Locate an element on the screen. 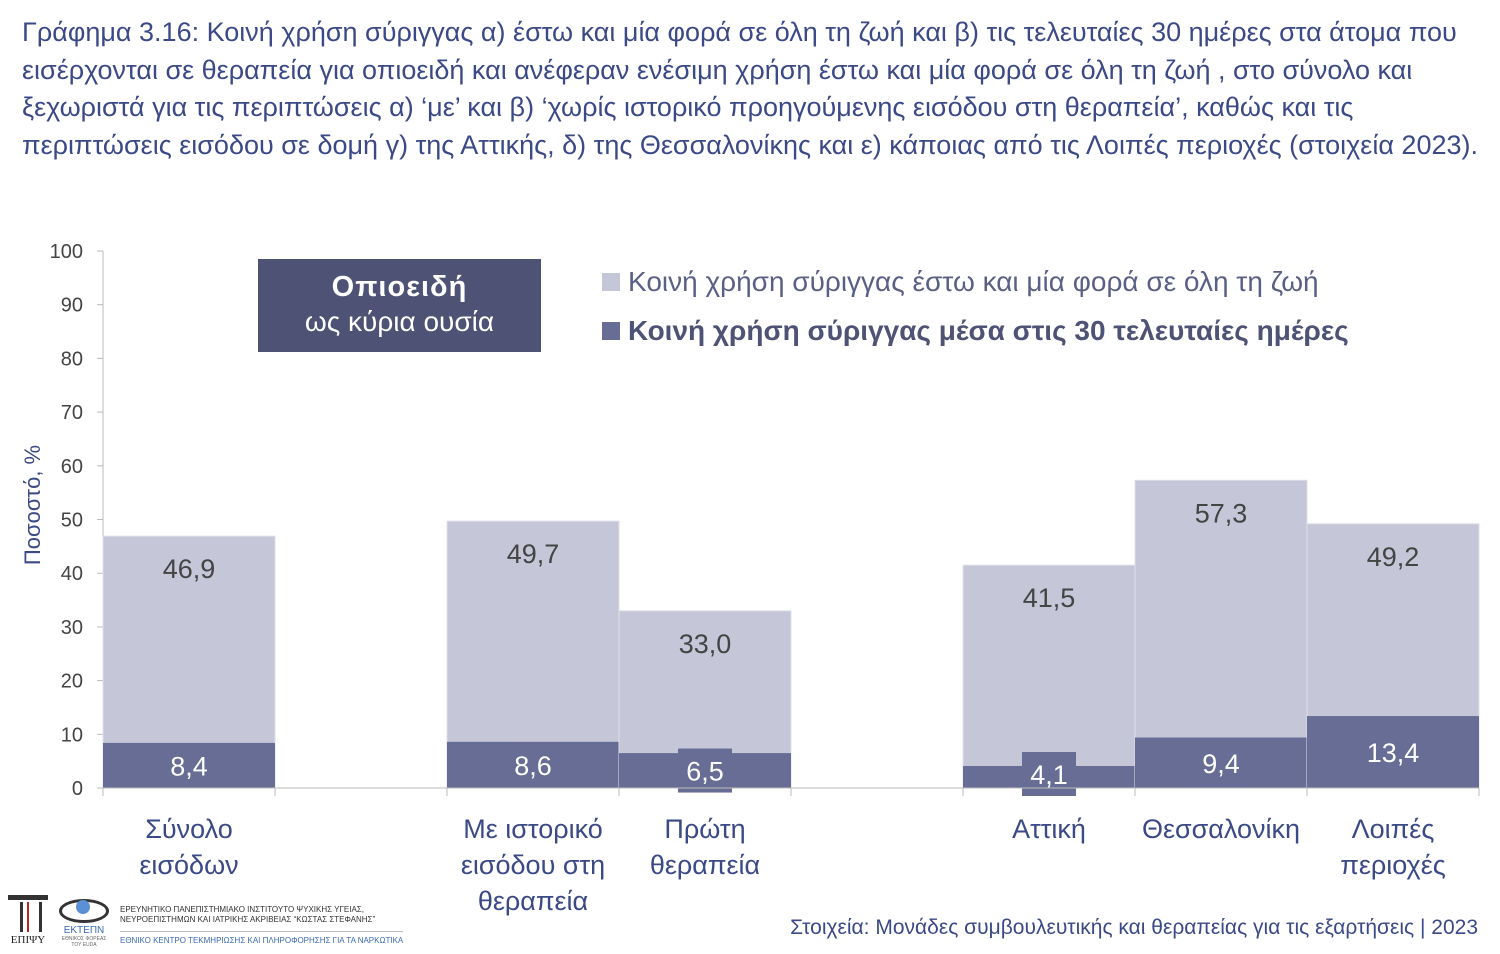 This screenshot has height=954, width=1500. value-label-last30: 4,1 is located at coordinates (1049, 775).